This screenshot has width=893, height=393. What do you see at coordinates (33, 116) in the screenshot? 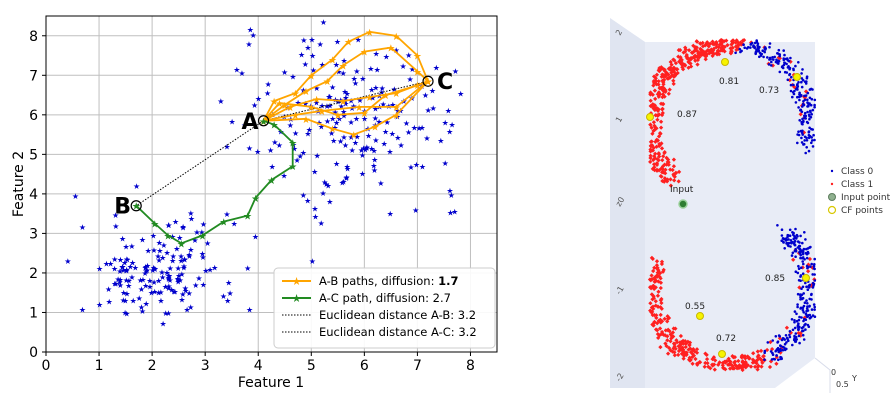
I see `y-tick-label: 6` at bounding box center [33, 116].